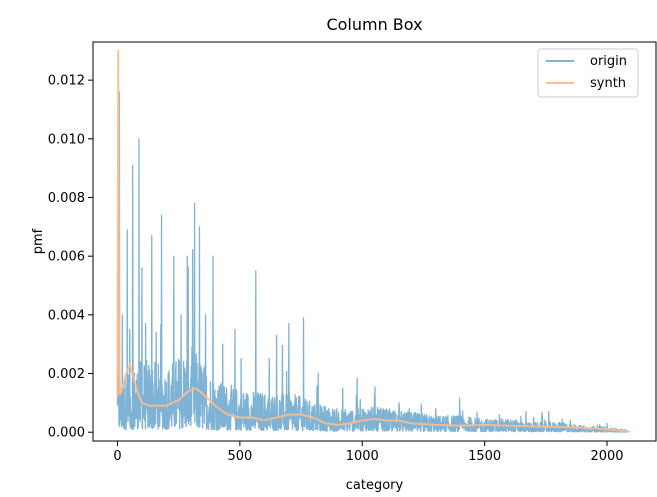 The height and width of the screenshot is (497, 657). What do you see at coordinates (66, 257) in the screenshot?
I see `y-tick-label: 0.006` at bounding box center [66, 257].